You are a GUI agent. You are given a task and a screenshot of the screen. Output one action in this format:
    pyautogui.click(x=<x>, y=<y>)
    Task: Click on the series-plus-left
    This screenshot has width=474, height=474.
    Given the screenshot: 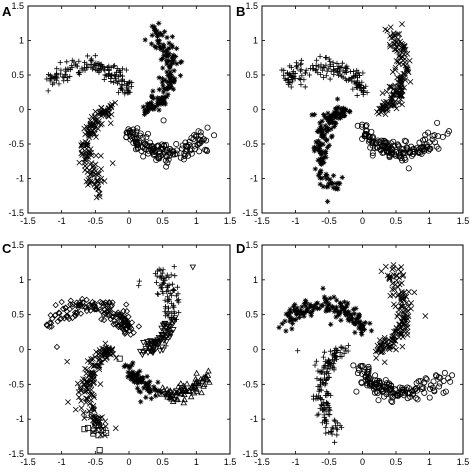 What is the action you would take?
    pyautogui.click(x=323, y=393)
    